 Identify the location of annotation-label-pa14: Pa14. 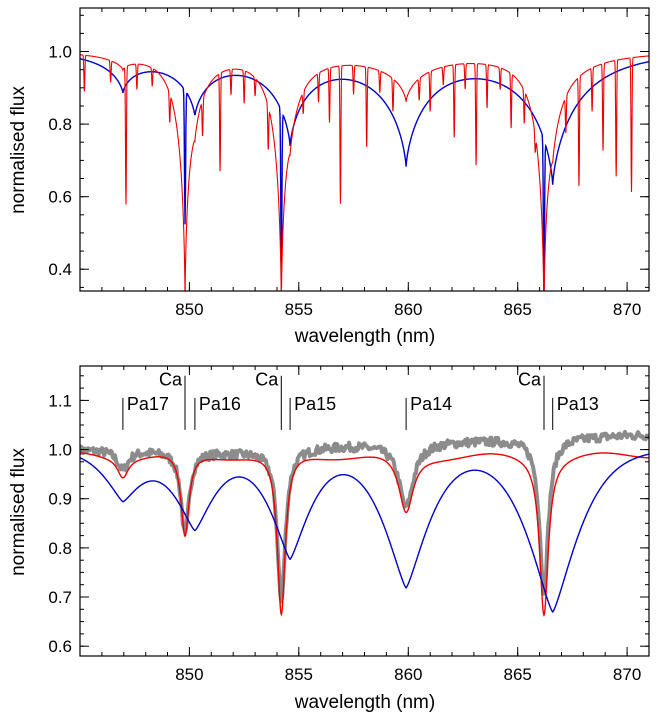
(431, 404).